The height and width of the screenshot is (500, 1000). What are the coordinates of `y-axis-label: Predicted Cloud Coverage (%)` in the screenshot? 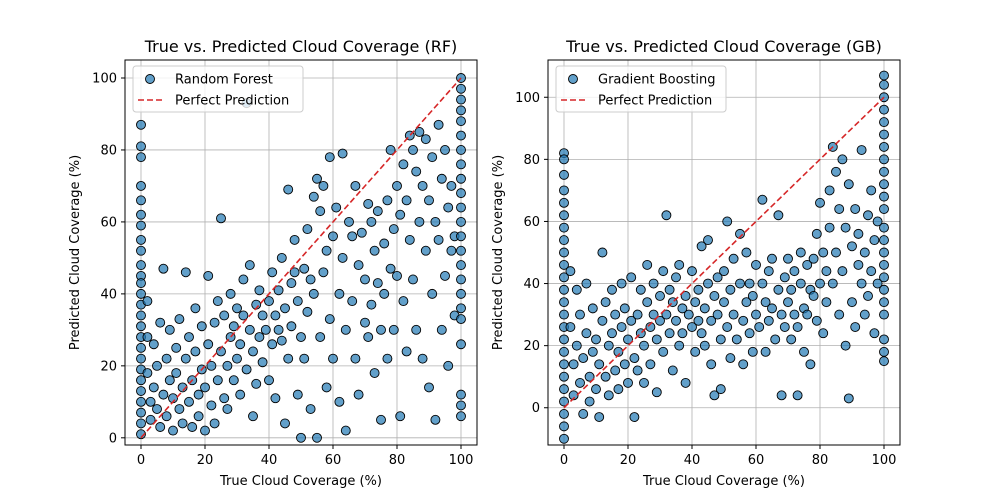 It's located at (75, 252).